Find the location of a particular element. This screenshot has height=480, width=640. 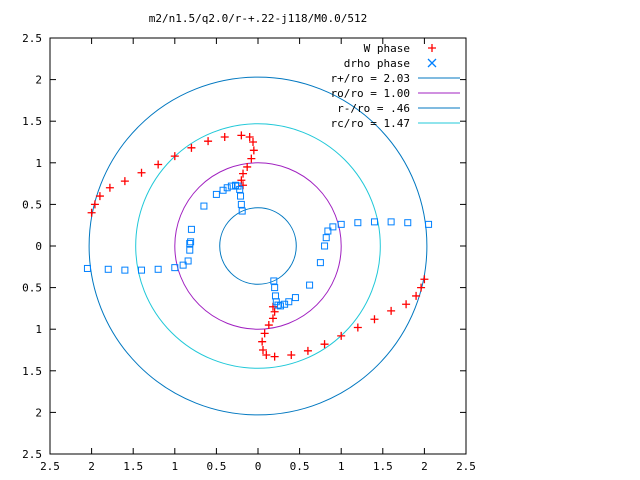

y-tick-label: 2 is located at coordinates (38, 412).